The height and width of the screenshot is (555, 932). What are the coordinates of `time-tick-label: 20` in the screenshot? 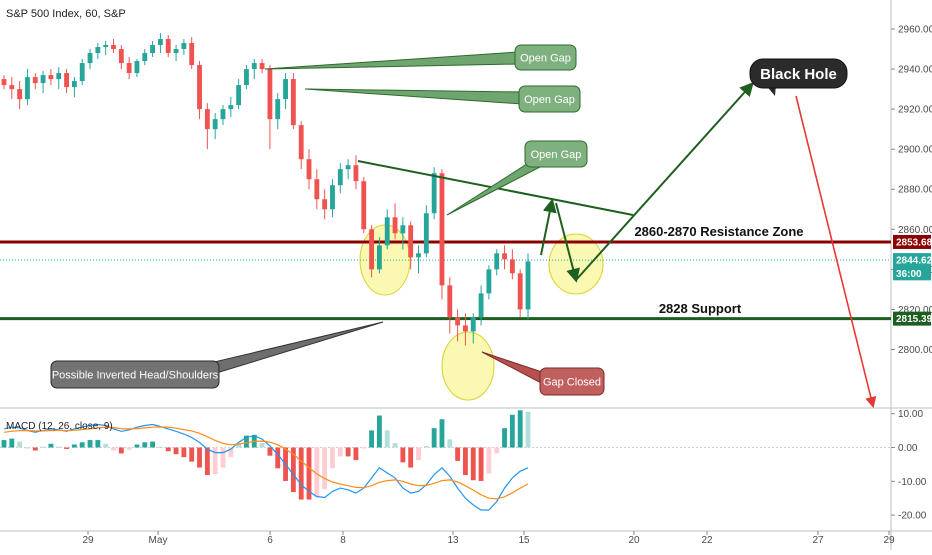 It's located at (634, 540).